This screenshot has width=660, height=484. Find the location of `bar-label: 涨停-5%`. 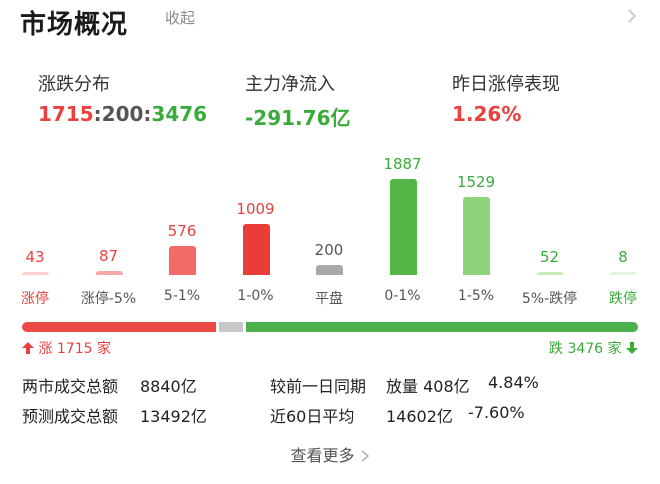

bar-label: 涨停-5% is located at coordinates (108, 299).